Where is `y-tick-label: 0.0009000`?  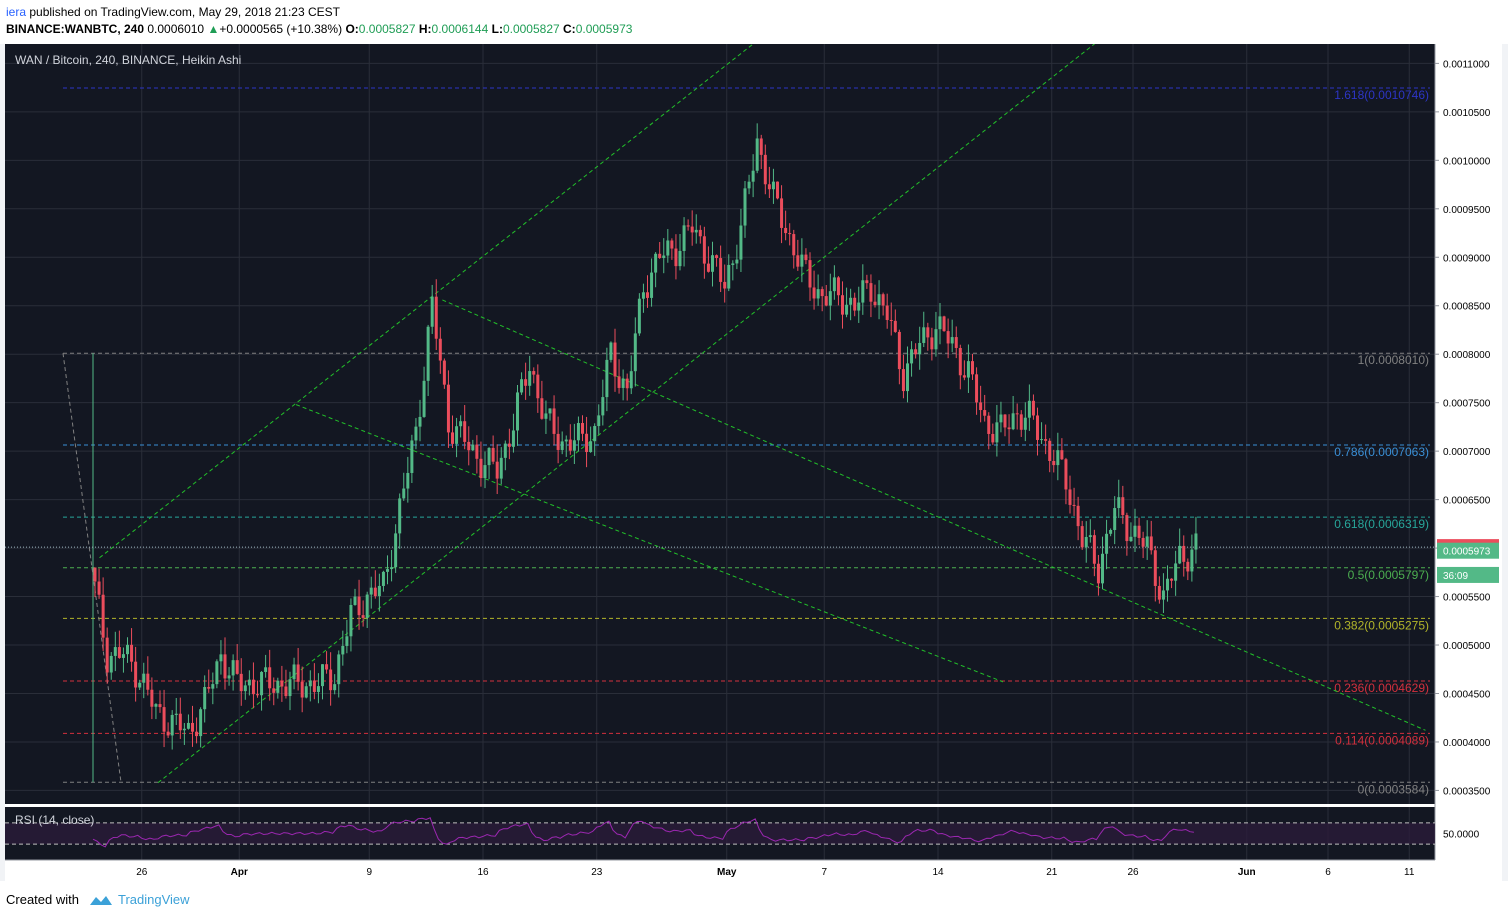
y-tick-label: 0.0009000 is located at coordinates (1467, 258).